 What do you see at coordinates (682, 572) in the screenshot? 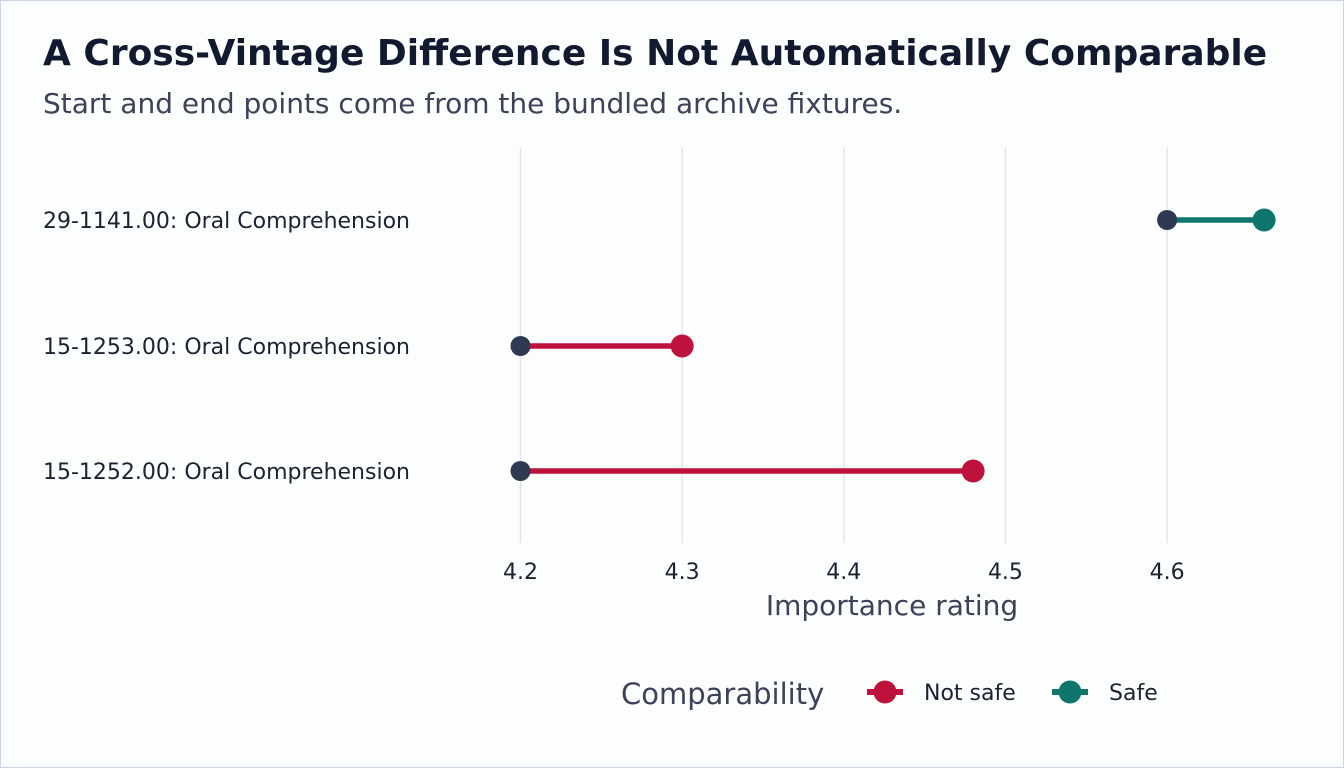
I see `x-tick-label: 4.3` at bounding box center [682, 572].